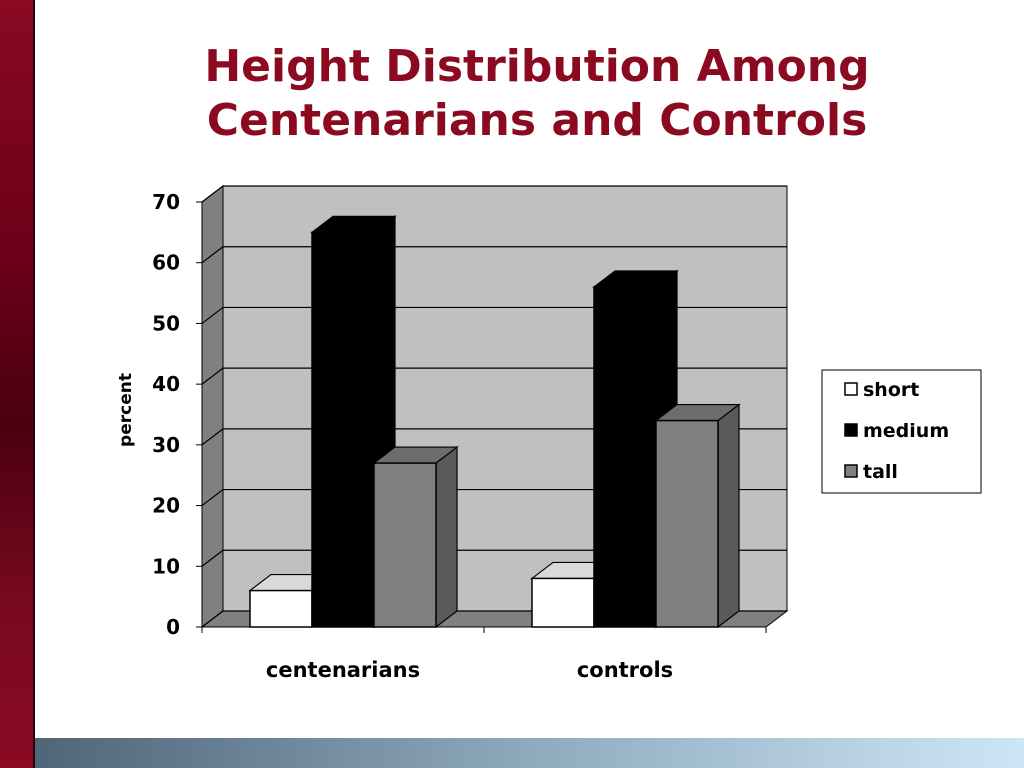 The image size is (1024, 768). Describe the element at coordinates (126, 410) in the screenshot. I see `y-axis-label: percent` at that location.